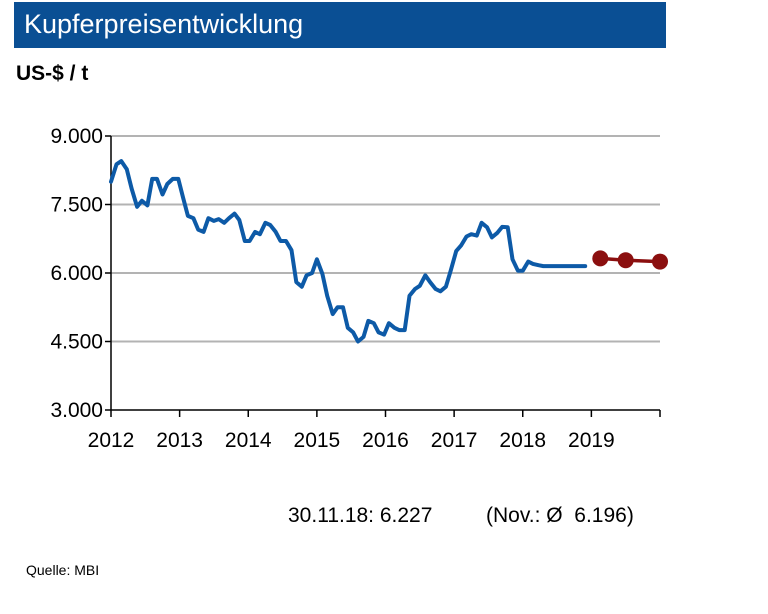  What do you see at coordinates (111, 440) in the screenshot?
I see `x-tick-label: 2012` at bounding box center [111, 440].